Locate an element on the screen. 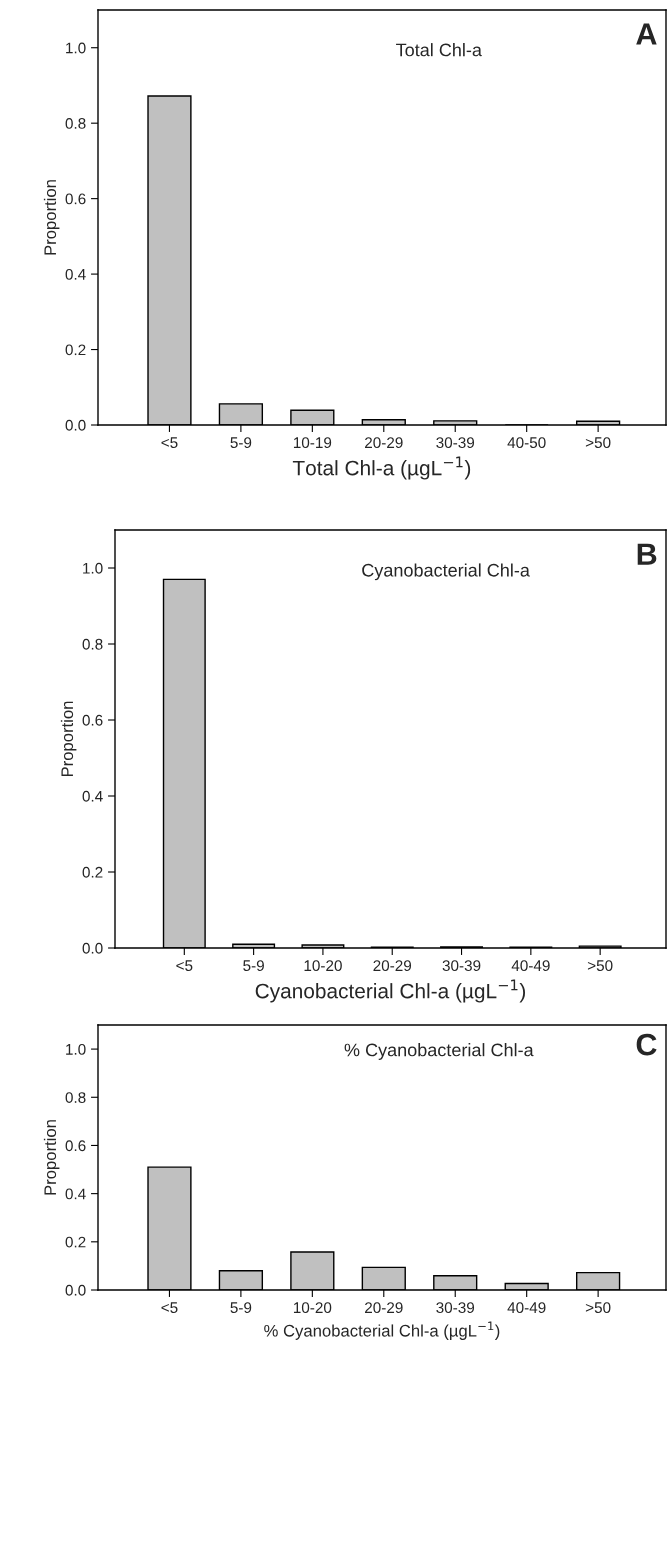  x-axis-title: % Cyanobacterial Chl-a (µgL$^{−1}$) is located at coordinates (382, 1330).